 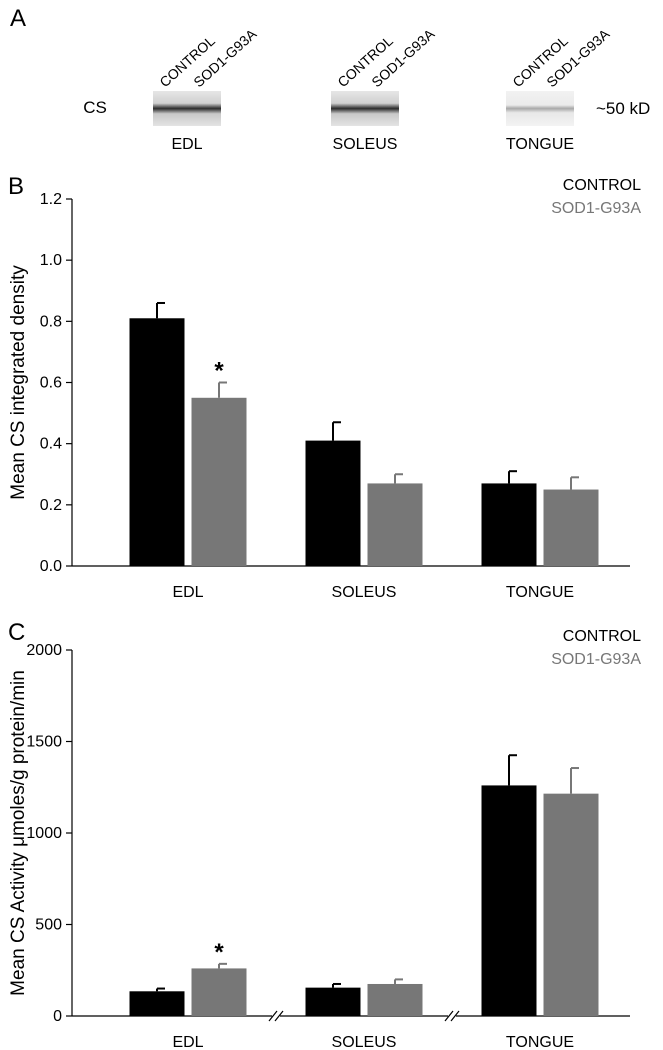 I want to click on y-tick-label: 1500, so click(x=44, y=742).